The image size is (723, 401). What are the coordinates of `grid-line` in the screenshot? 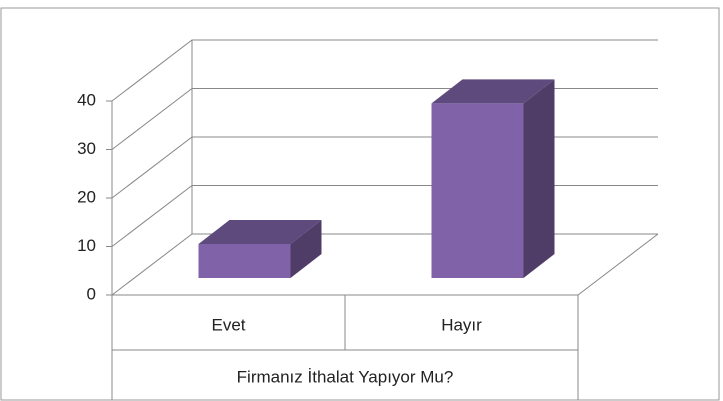 It's located at (384, 70).